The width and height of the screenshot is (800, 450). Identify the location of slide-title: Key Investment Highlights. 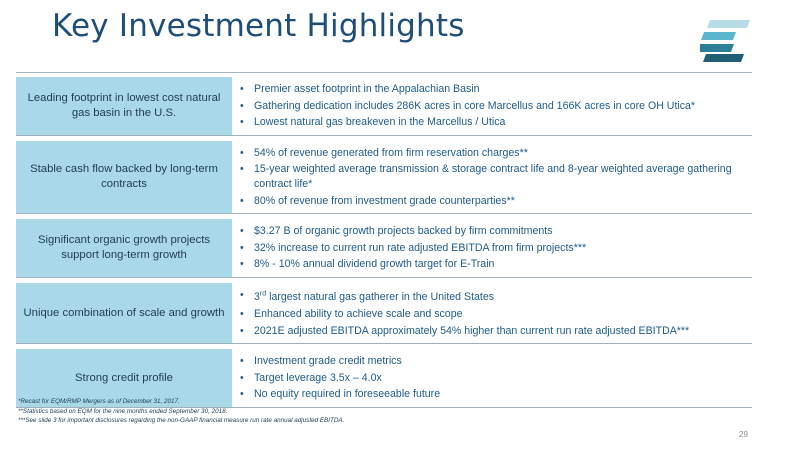
(258, 26).